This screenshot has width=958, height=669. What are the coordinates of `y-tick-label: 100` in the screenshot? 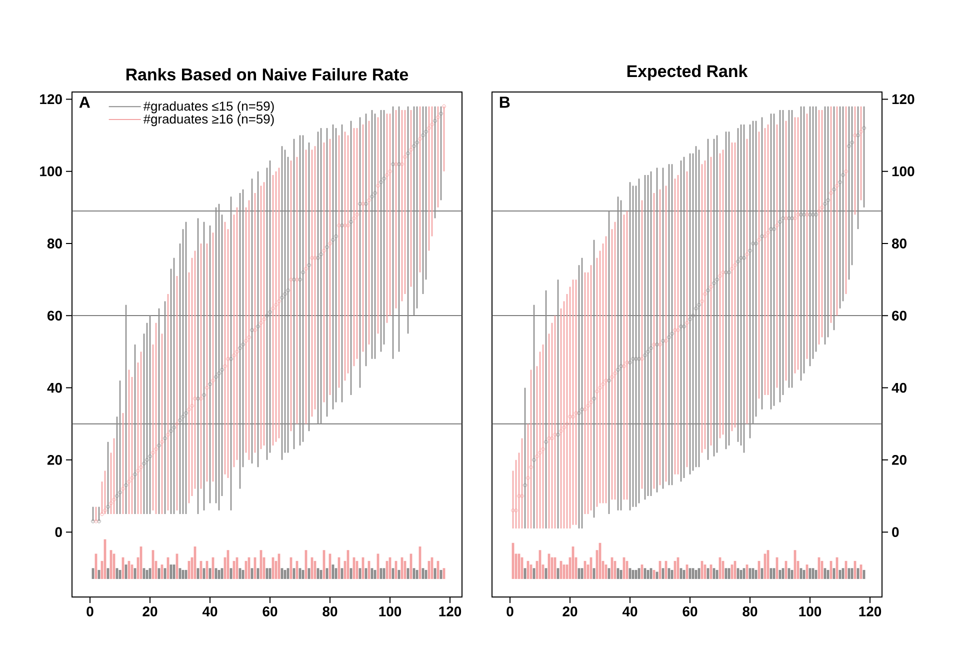 It's located at (51, 171).